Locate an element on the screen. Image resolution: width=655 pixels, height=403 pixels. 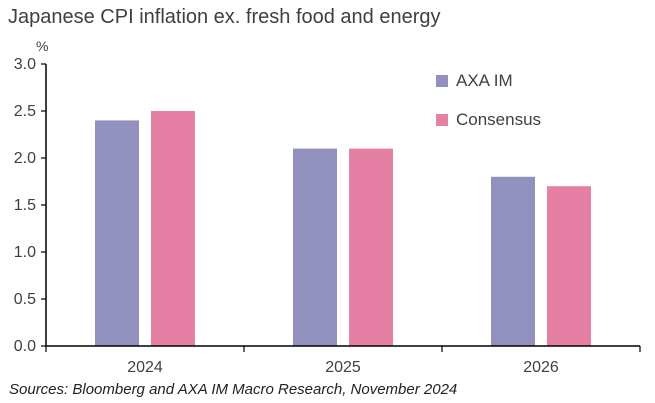
x-tick-label-2024: 2024 is located at coordinates (145, 367).